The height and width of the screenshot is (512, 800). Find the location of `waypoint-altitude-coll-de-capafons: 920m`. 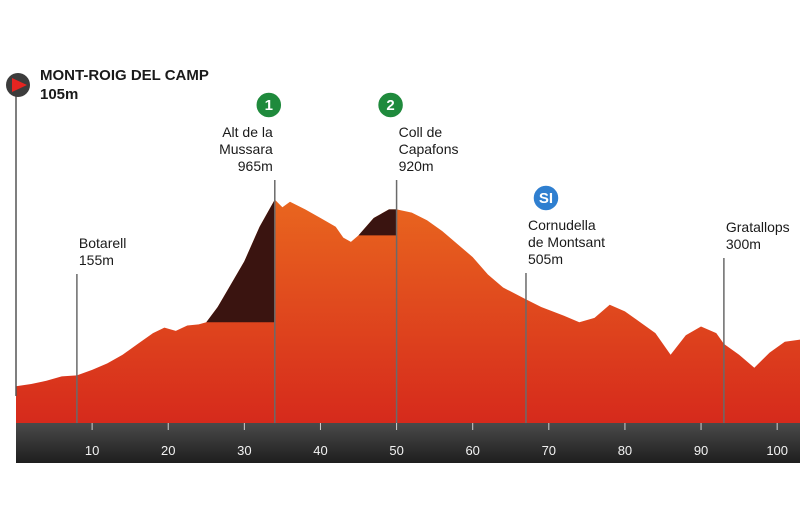

waypoint-altitude-coll-de-capafons: 920m is located at coordinates (416, 166).